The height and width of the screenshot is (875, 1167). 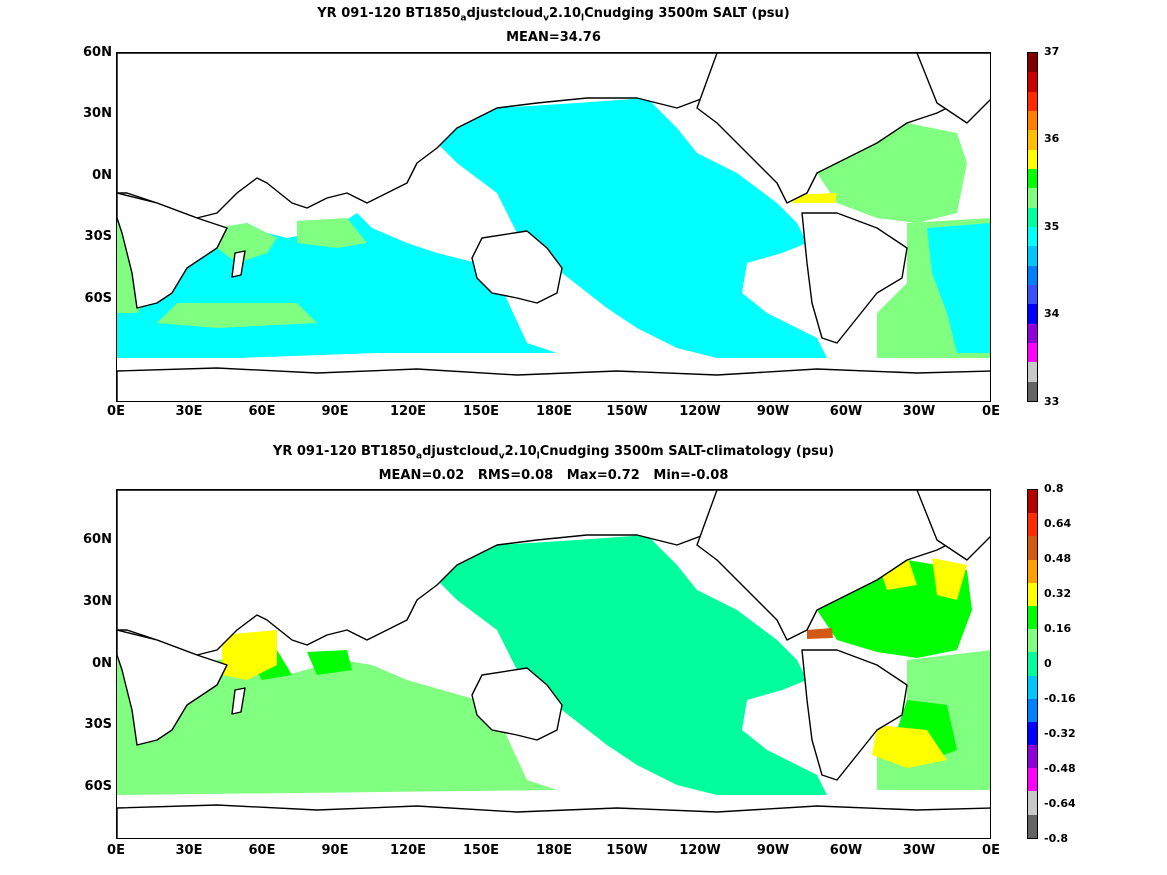 What do you see at coordinates (820, 633) in the screenshot?
I see `caribbean-orange` at bounding box center [820, 633].